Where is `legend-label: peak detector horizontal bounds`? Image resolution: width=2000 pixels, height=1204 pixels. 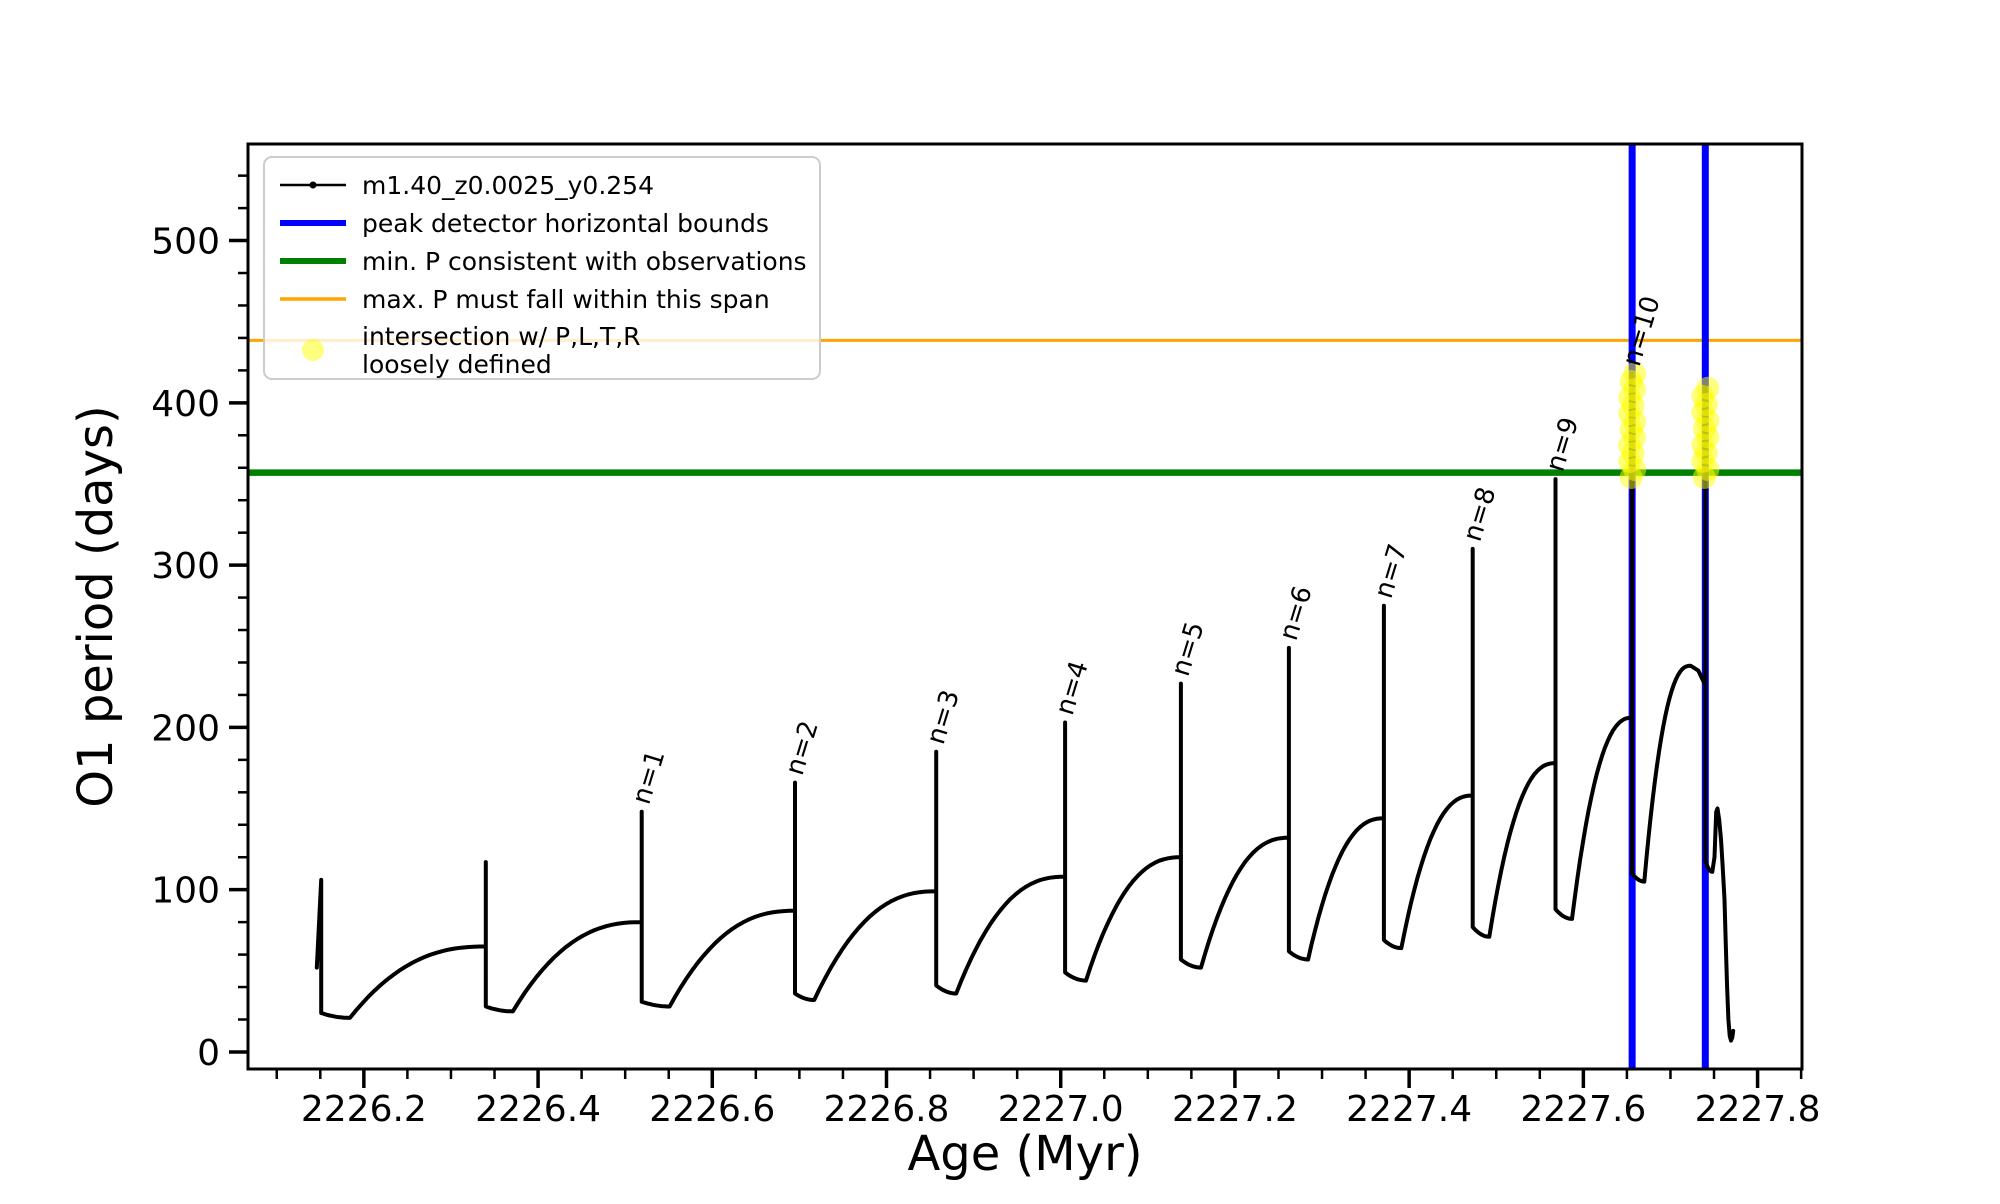 legend-label: peak detector horizontal bounds is located at coordinates (565, 223).